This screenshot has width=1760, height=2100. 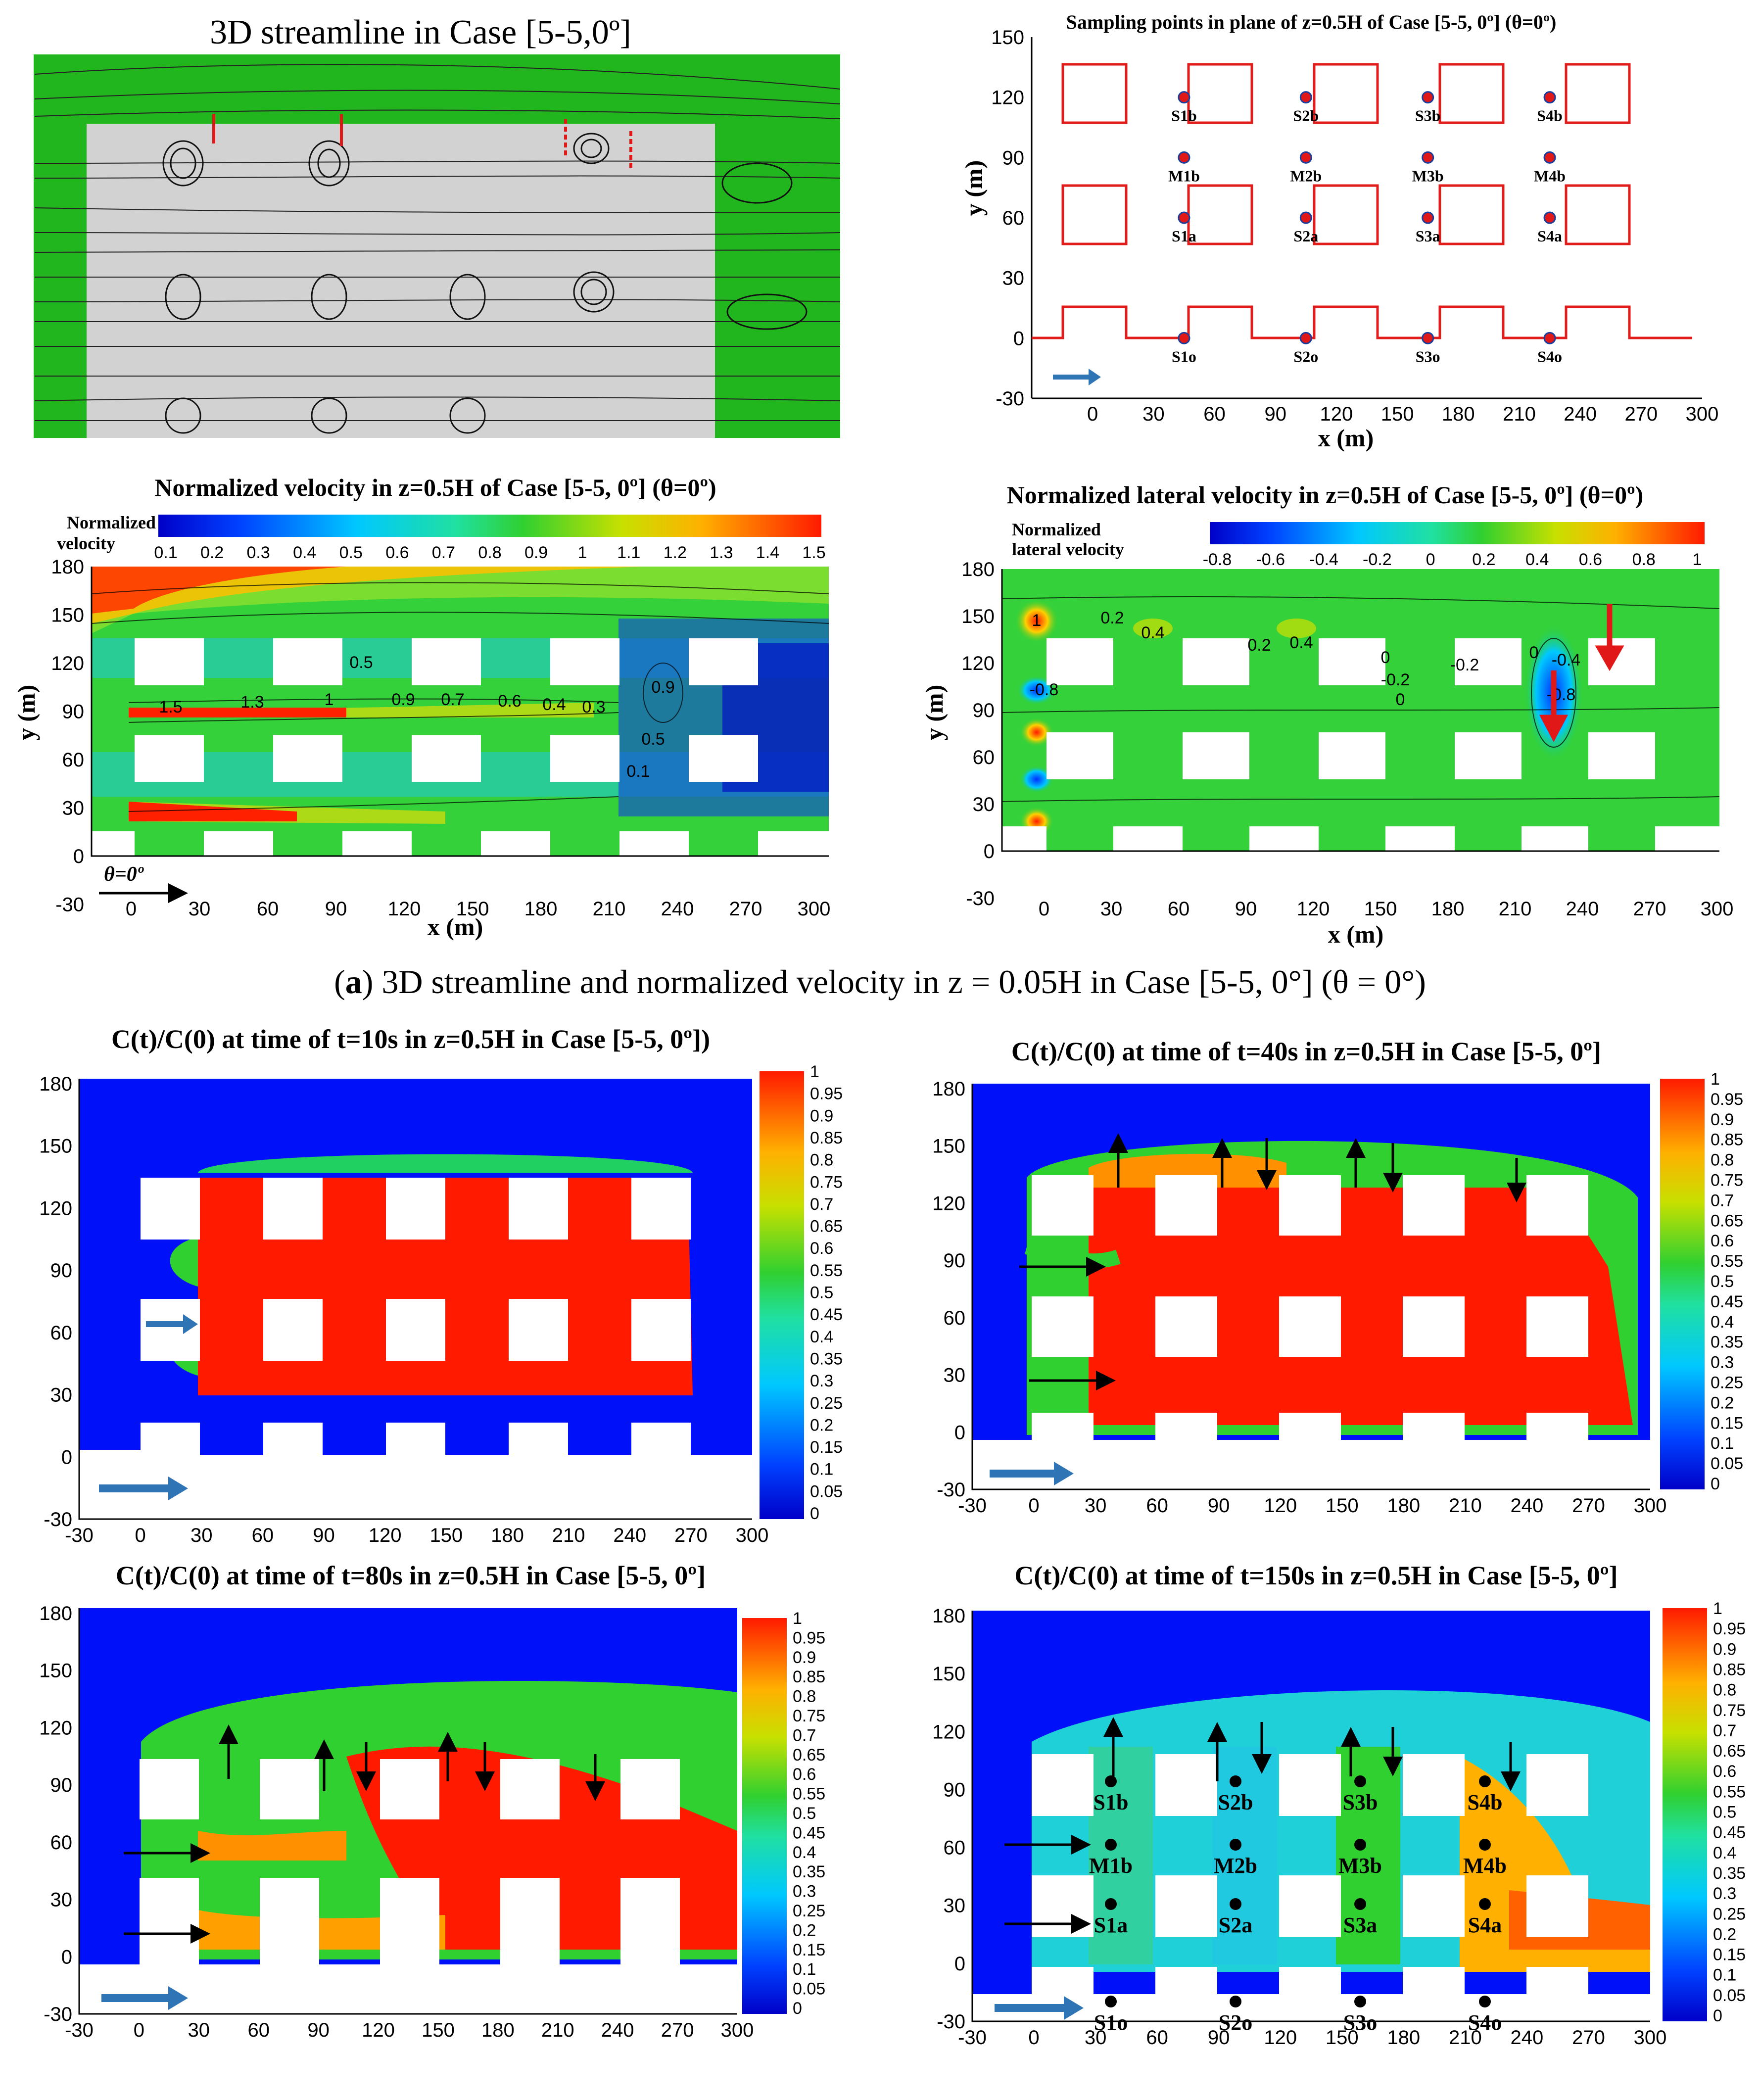 I want to click on x-tick: 90, so click(x=1219, y=1506).